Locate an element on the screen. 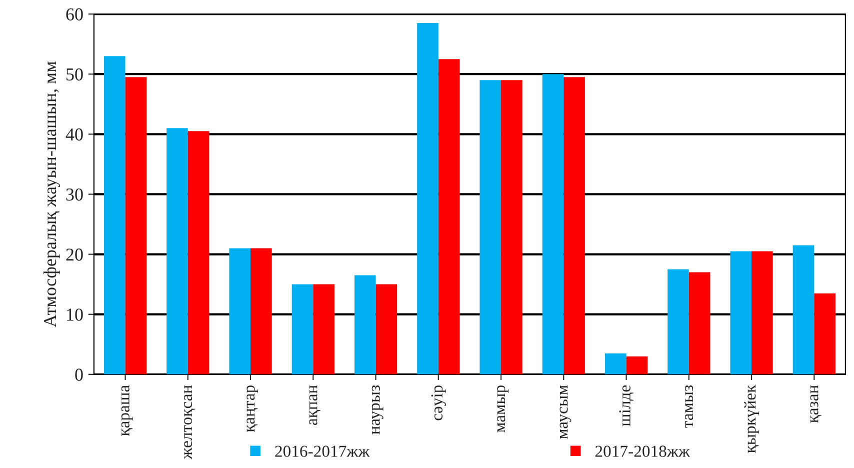 The height and width of the screenshot is (468, 854). x-tick-label: маусым is located at coordinates (566, 412).